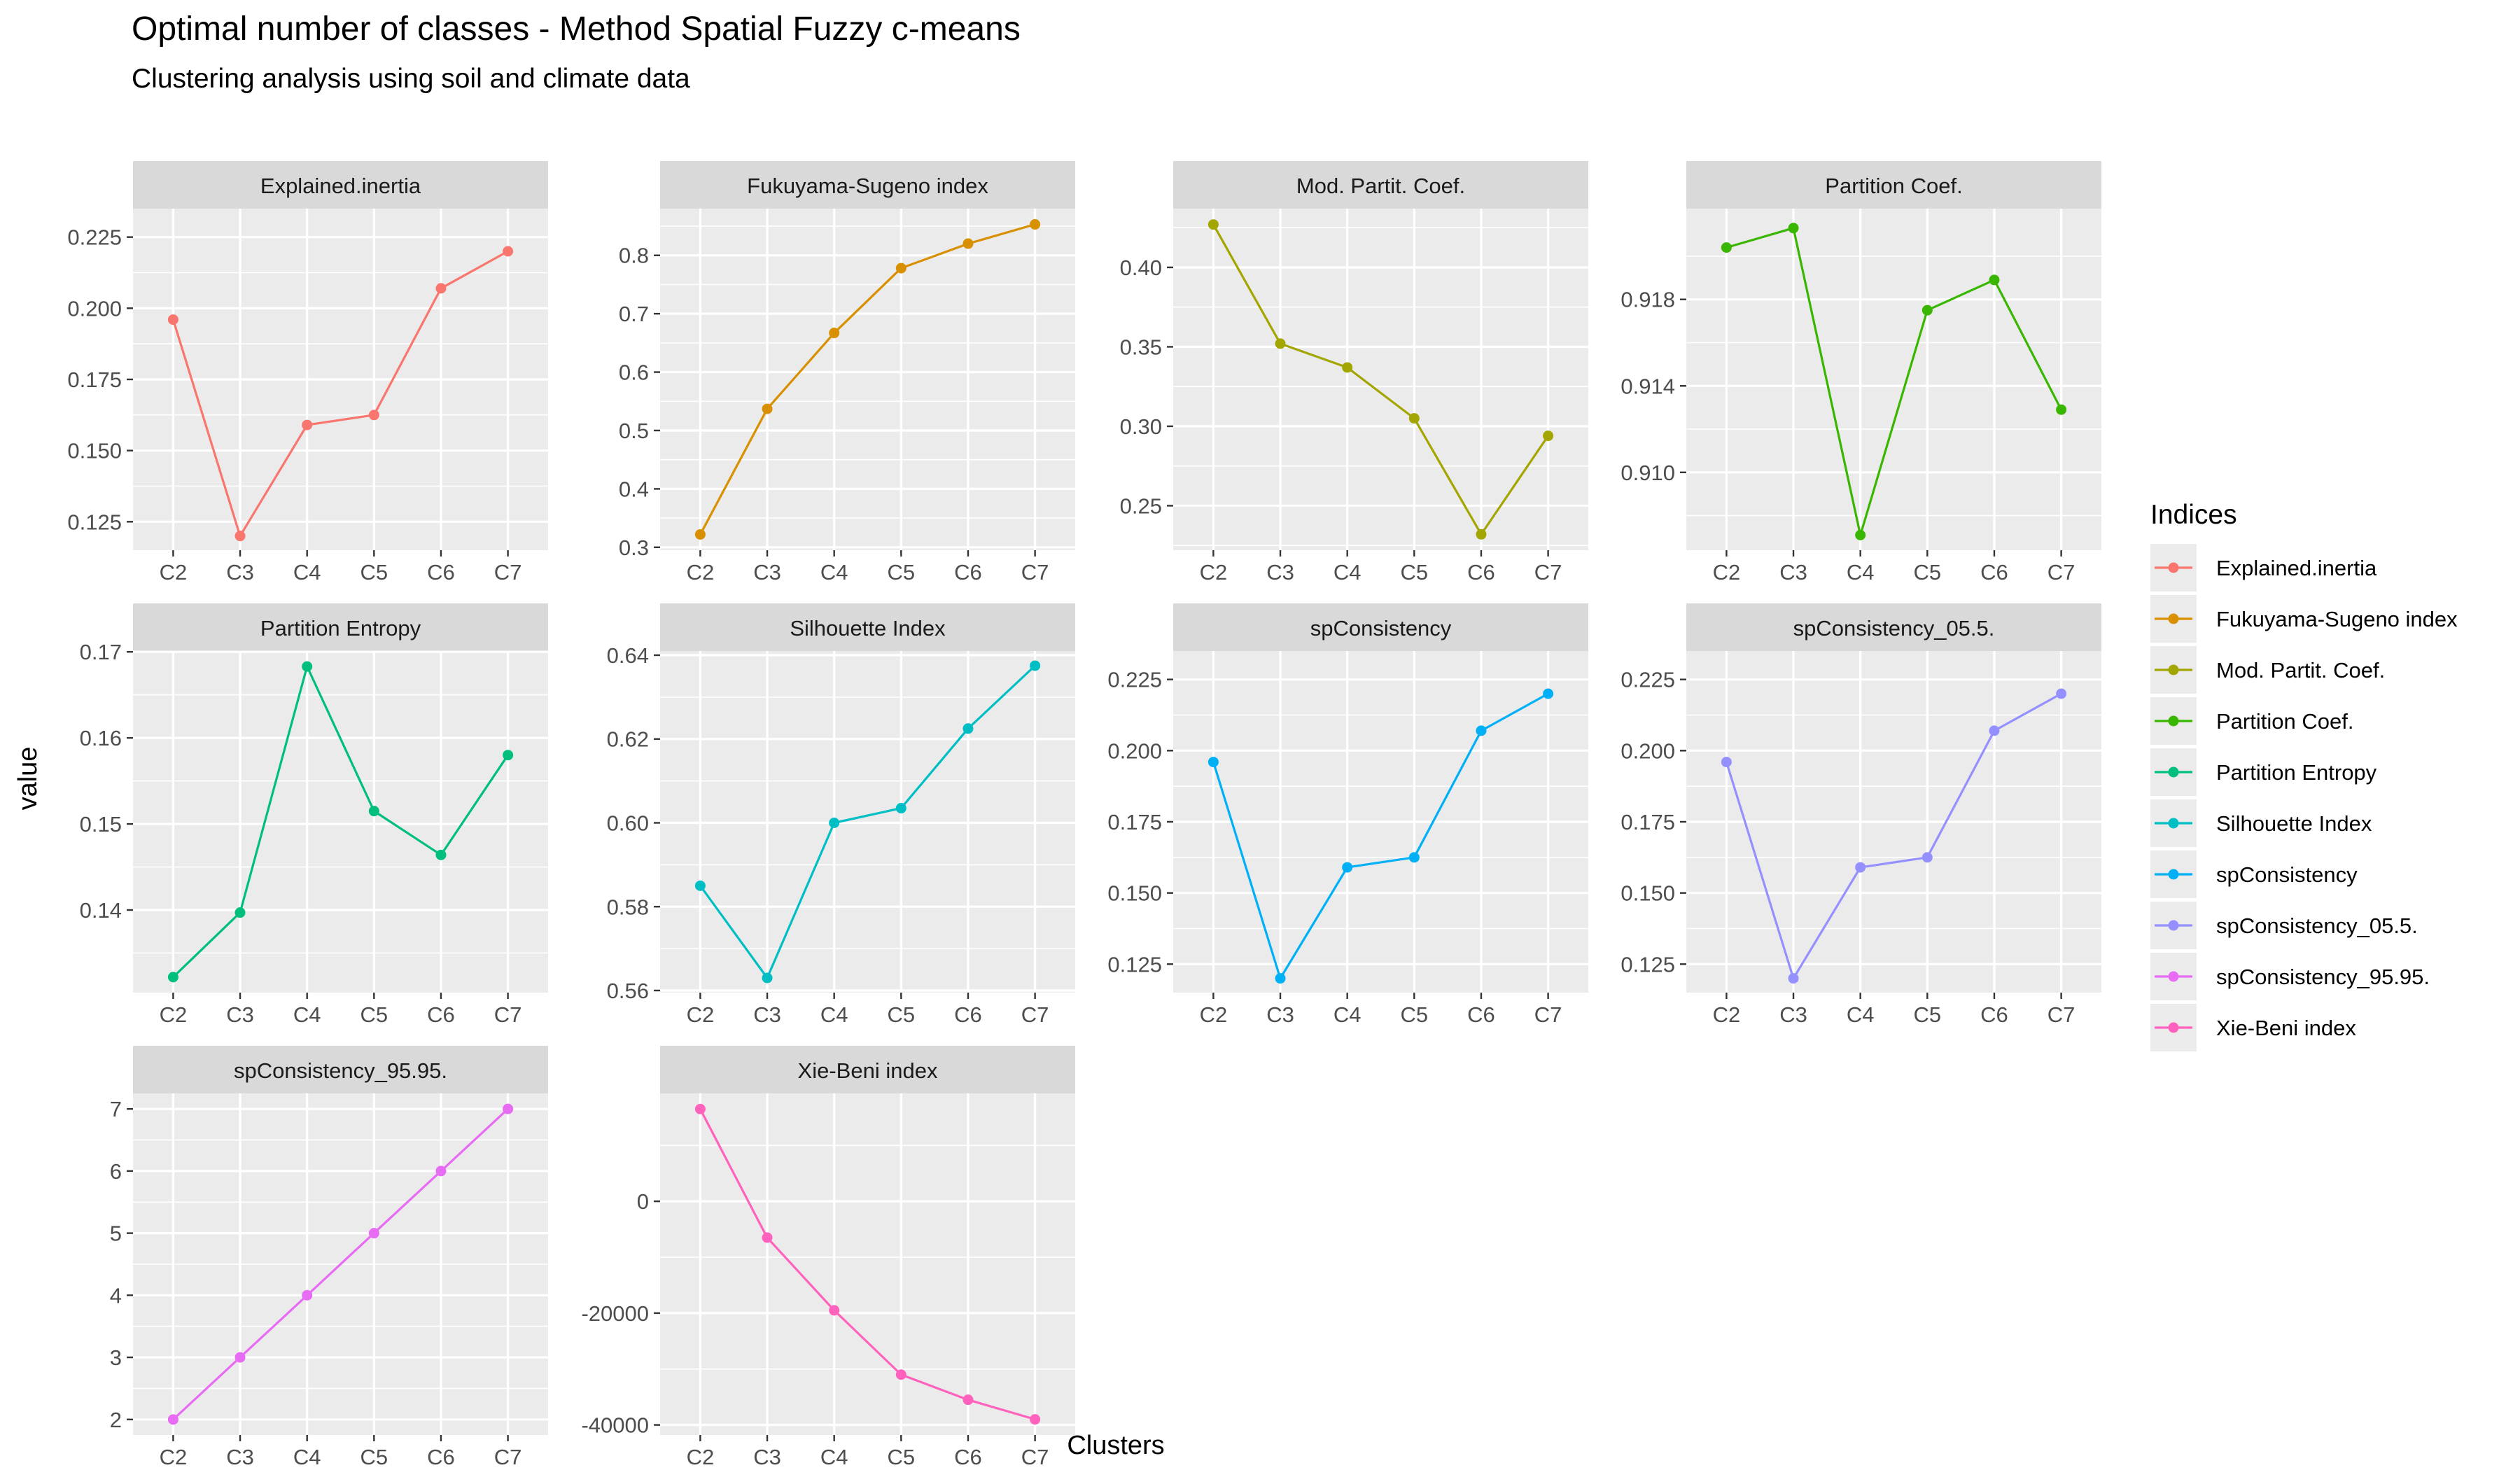 This screenshot has height=1470, width=2520. I want to click on legend-label: Silhouette Index, so click(2294, 823).